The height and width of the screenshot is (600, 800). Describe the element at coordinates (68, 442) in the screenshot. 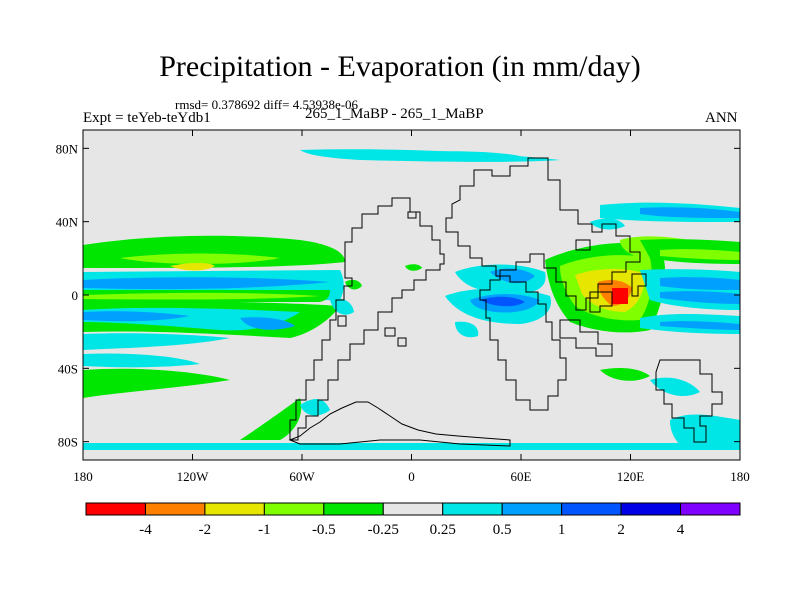

I see `lat-tick-label: 80S` at that location.